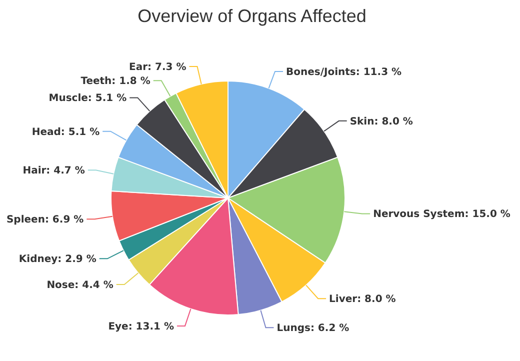 This screenshot has width=520, height=361. Describe the element at coordinates (313, 328) in the screenshot. I see `slice-label: Lungs: 6.2 %` at that location.